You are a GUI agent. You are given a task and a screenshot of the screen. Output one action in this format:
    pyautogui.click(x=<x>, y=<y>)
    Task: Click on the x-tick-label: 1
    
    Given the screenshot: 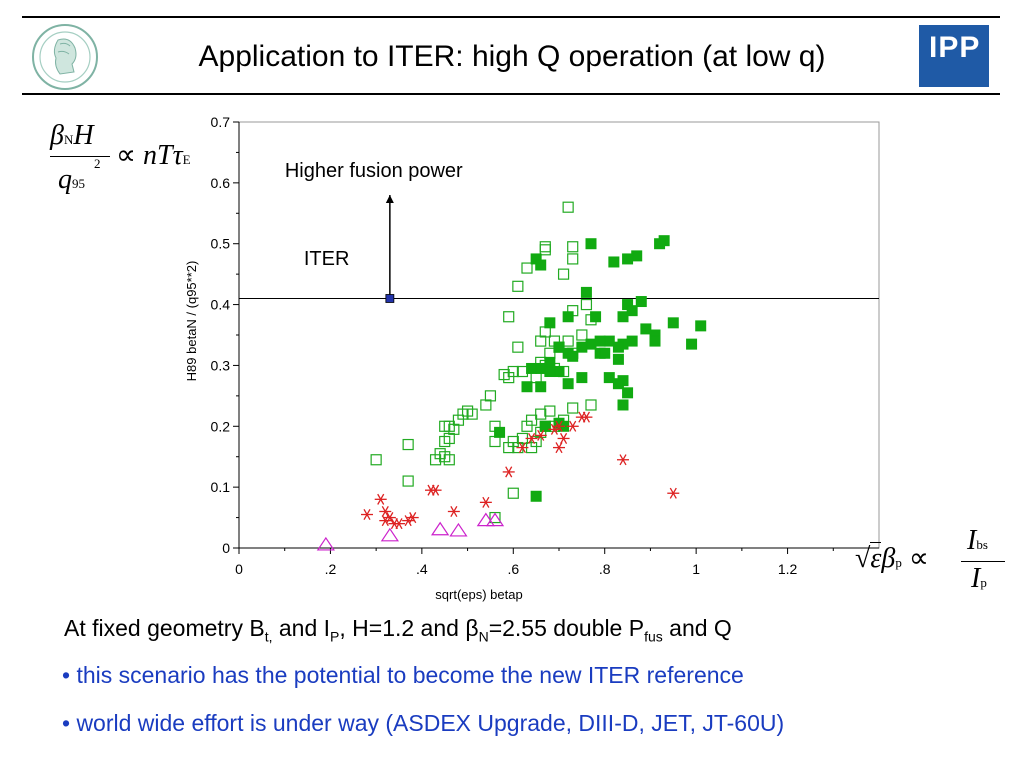 What is the action you would take?
    pyautogui.click(x=696, y=569)
    